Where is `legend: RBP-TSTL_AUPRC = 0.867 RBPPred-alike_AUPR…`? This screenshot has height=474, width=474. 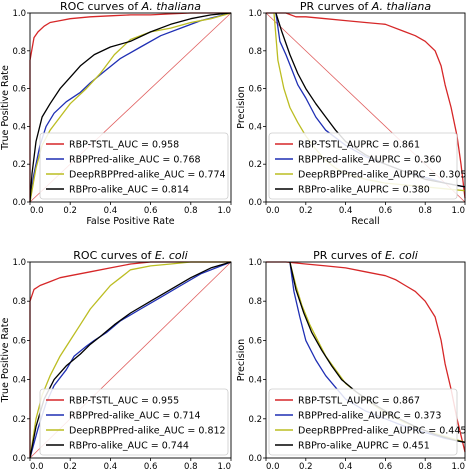 legend: RBP-TSTL_AUPRC = 0.867 RBPPred-alike_AUPR… is located at coordinates (367, 422).